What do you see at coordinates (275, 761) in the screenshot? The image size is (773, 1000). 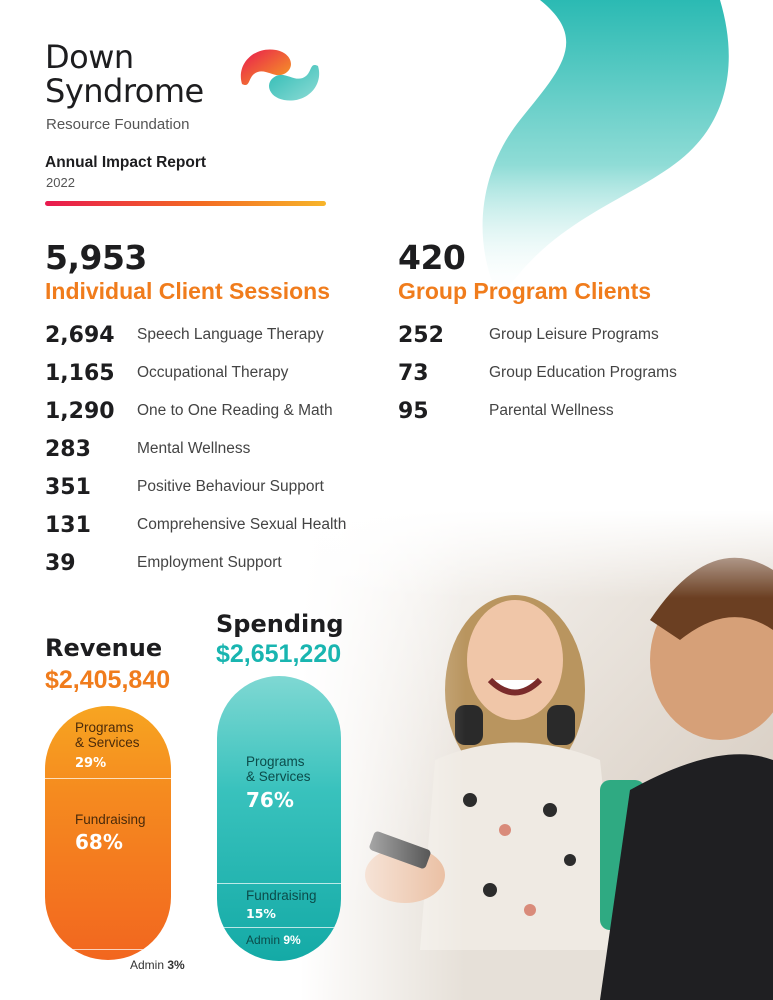 I see `spending-programs-label-line1: Programs` at bounding box center [275, 761].